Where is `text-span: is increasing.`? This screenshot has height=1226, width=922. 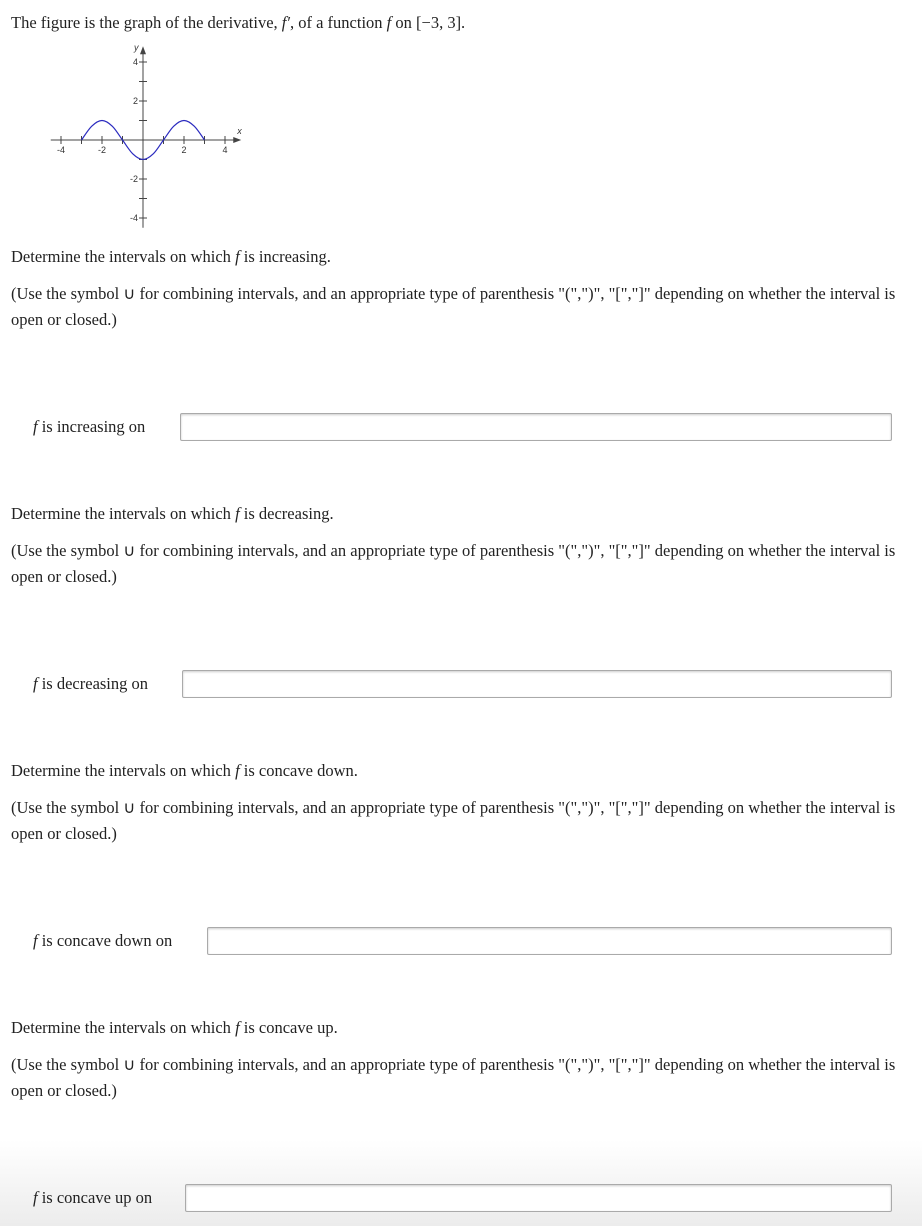
text-span: is increasing. is located at coordinates (285, 256).